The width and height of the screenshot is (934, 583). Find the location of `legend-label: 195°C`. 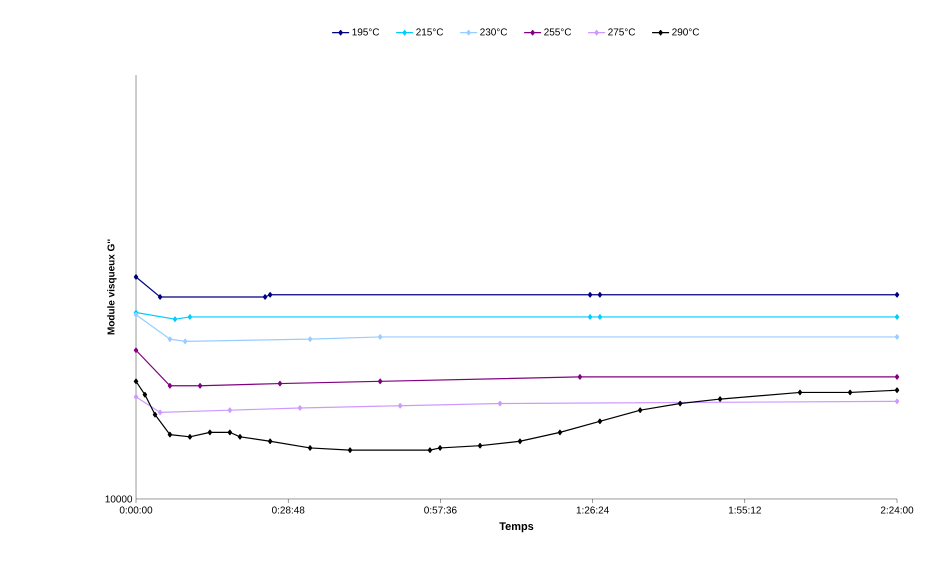

legend-label: 195°C is located at coordinates (366, 32).